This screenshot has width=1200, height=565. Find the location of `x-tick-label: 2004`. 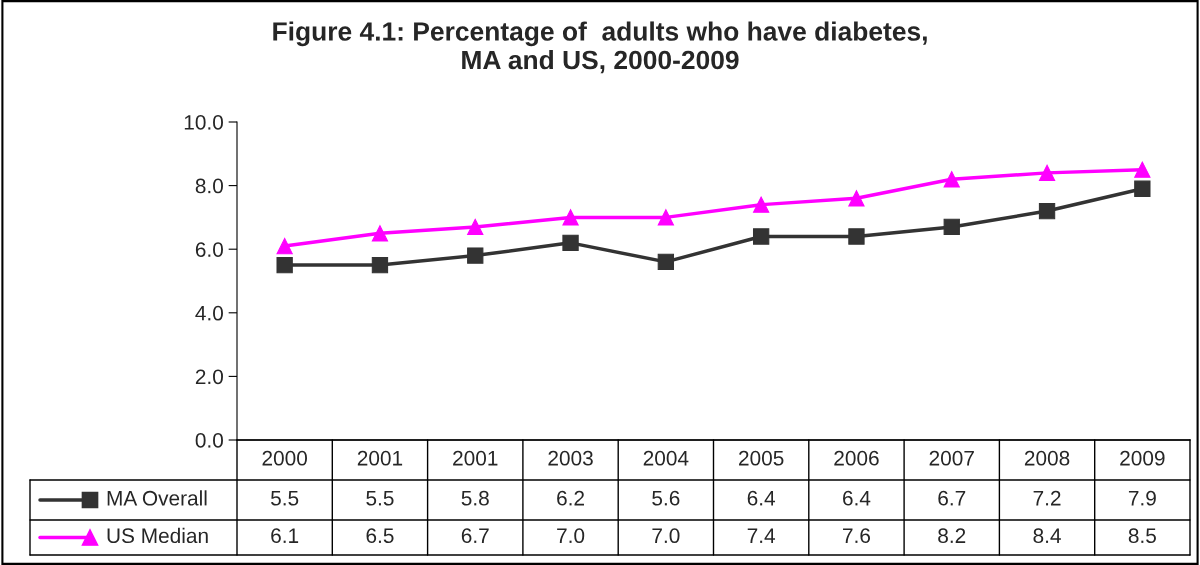

x-tick-label: 2004 is located at coordinates (666, 458).